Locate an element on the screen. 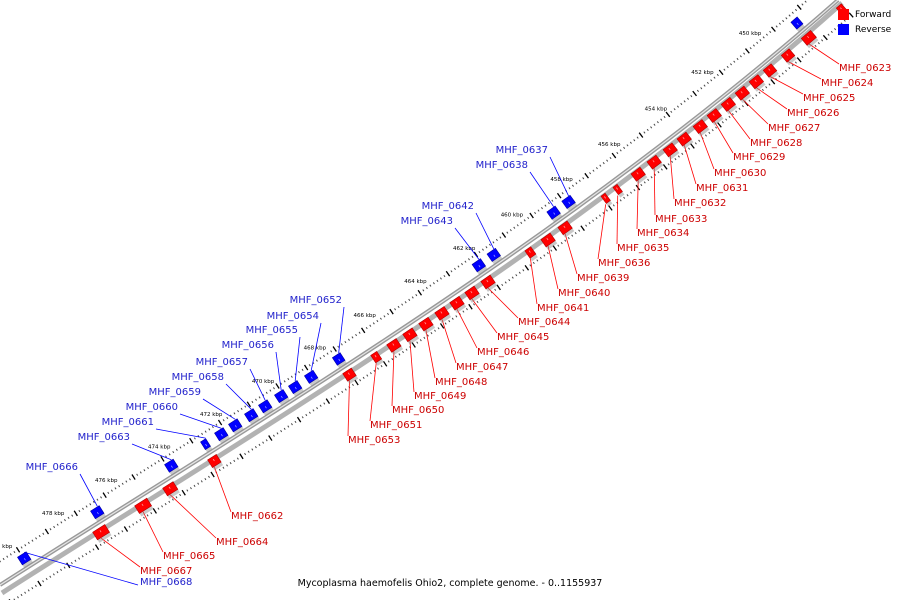 The image size is (900, 600). forward-gene-label: MHF_0667 is located at coordinates (166, 571).